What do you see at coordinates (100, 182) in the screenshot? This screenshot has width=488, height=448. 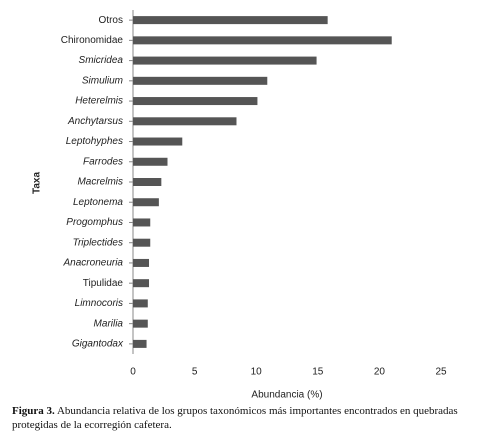 I see `y-tick-label: Macrelmis` at bounding box center [100, 182].